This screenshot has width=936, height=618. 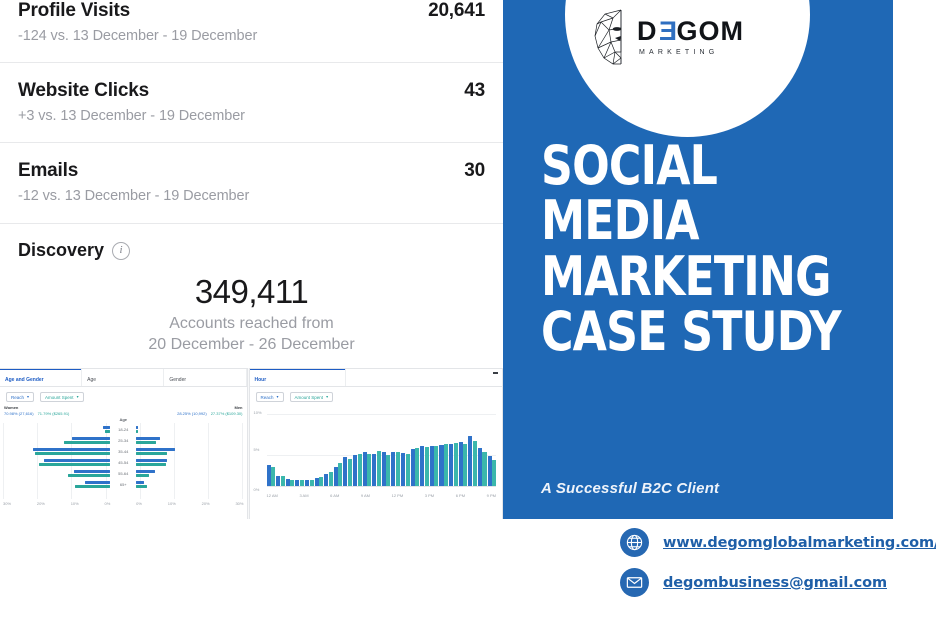 What do you see at coordinates (192, 413) in the screenshot?
I see `men-reach-pct: 28.25% (10,992)` at bounding box center [192, 413].